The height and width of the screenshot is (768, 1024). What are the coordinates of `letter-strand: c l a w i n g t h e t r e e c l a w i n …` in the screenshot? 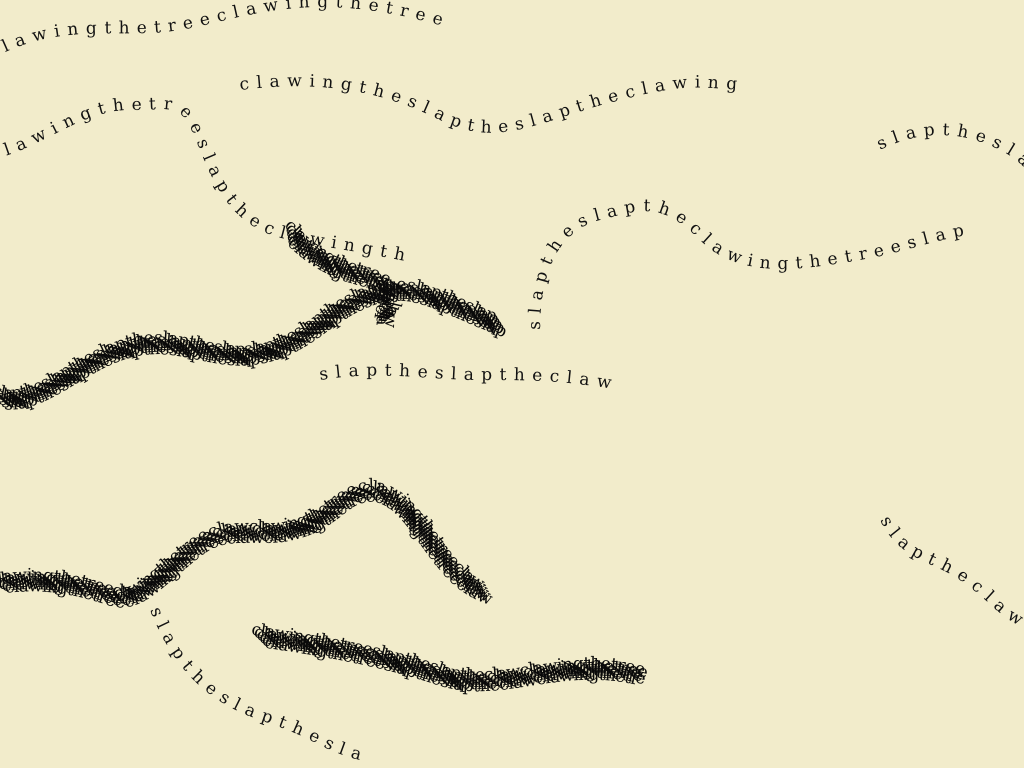 It's located at (223, 32).